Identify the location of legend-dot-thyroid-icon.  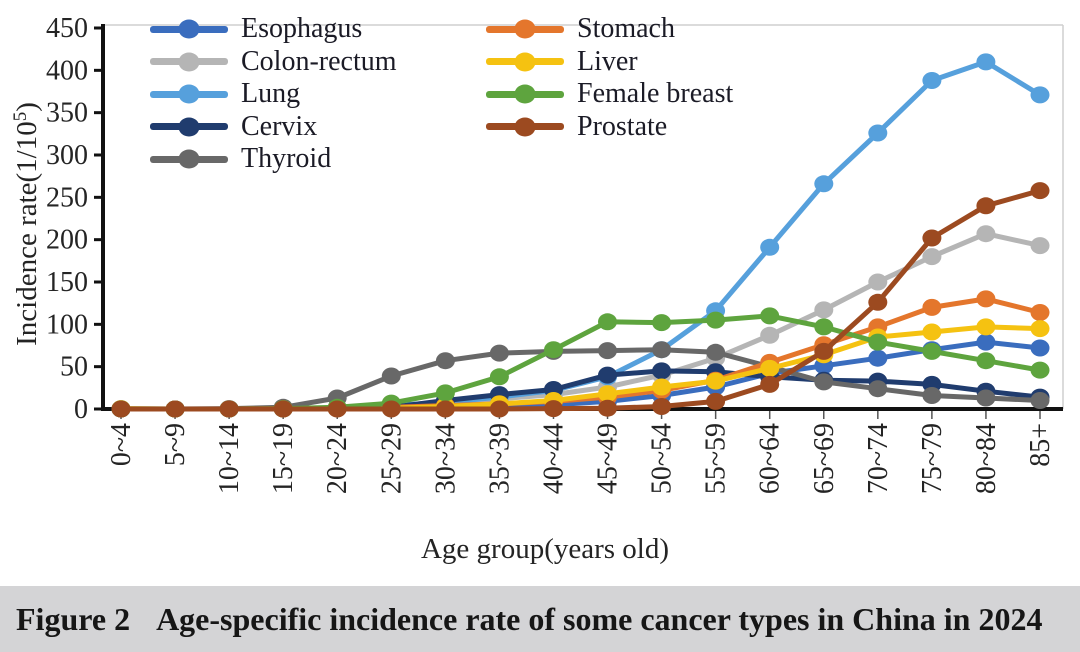
(189, 159).